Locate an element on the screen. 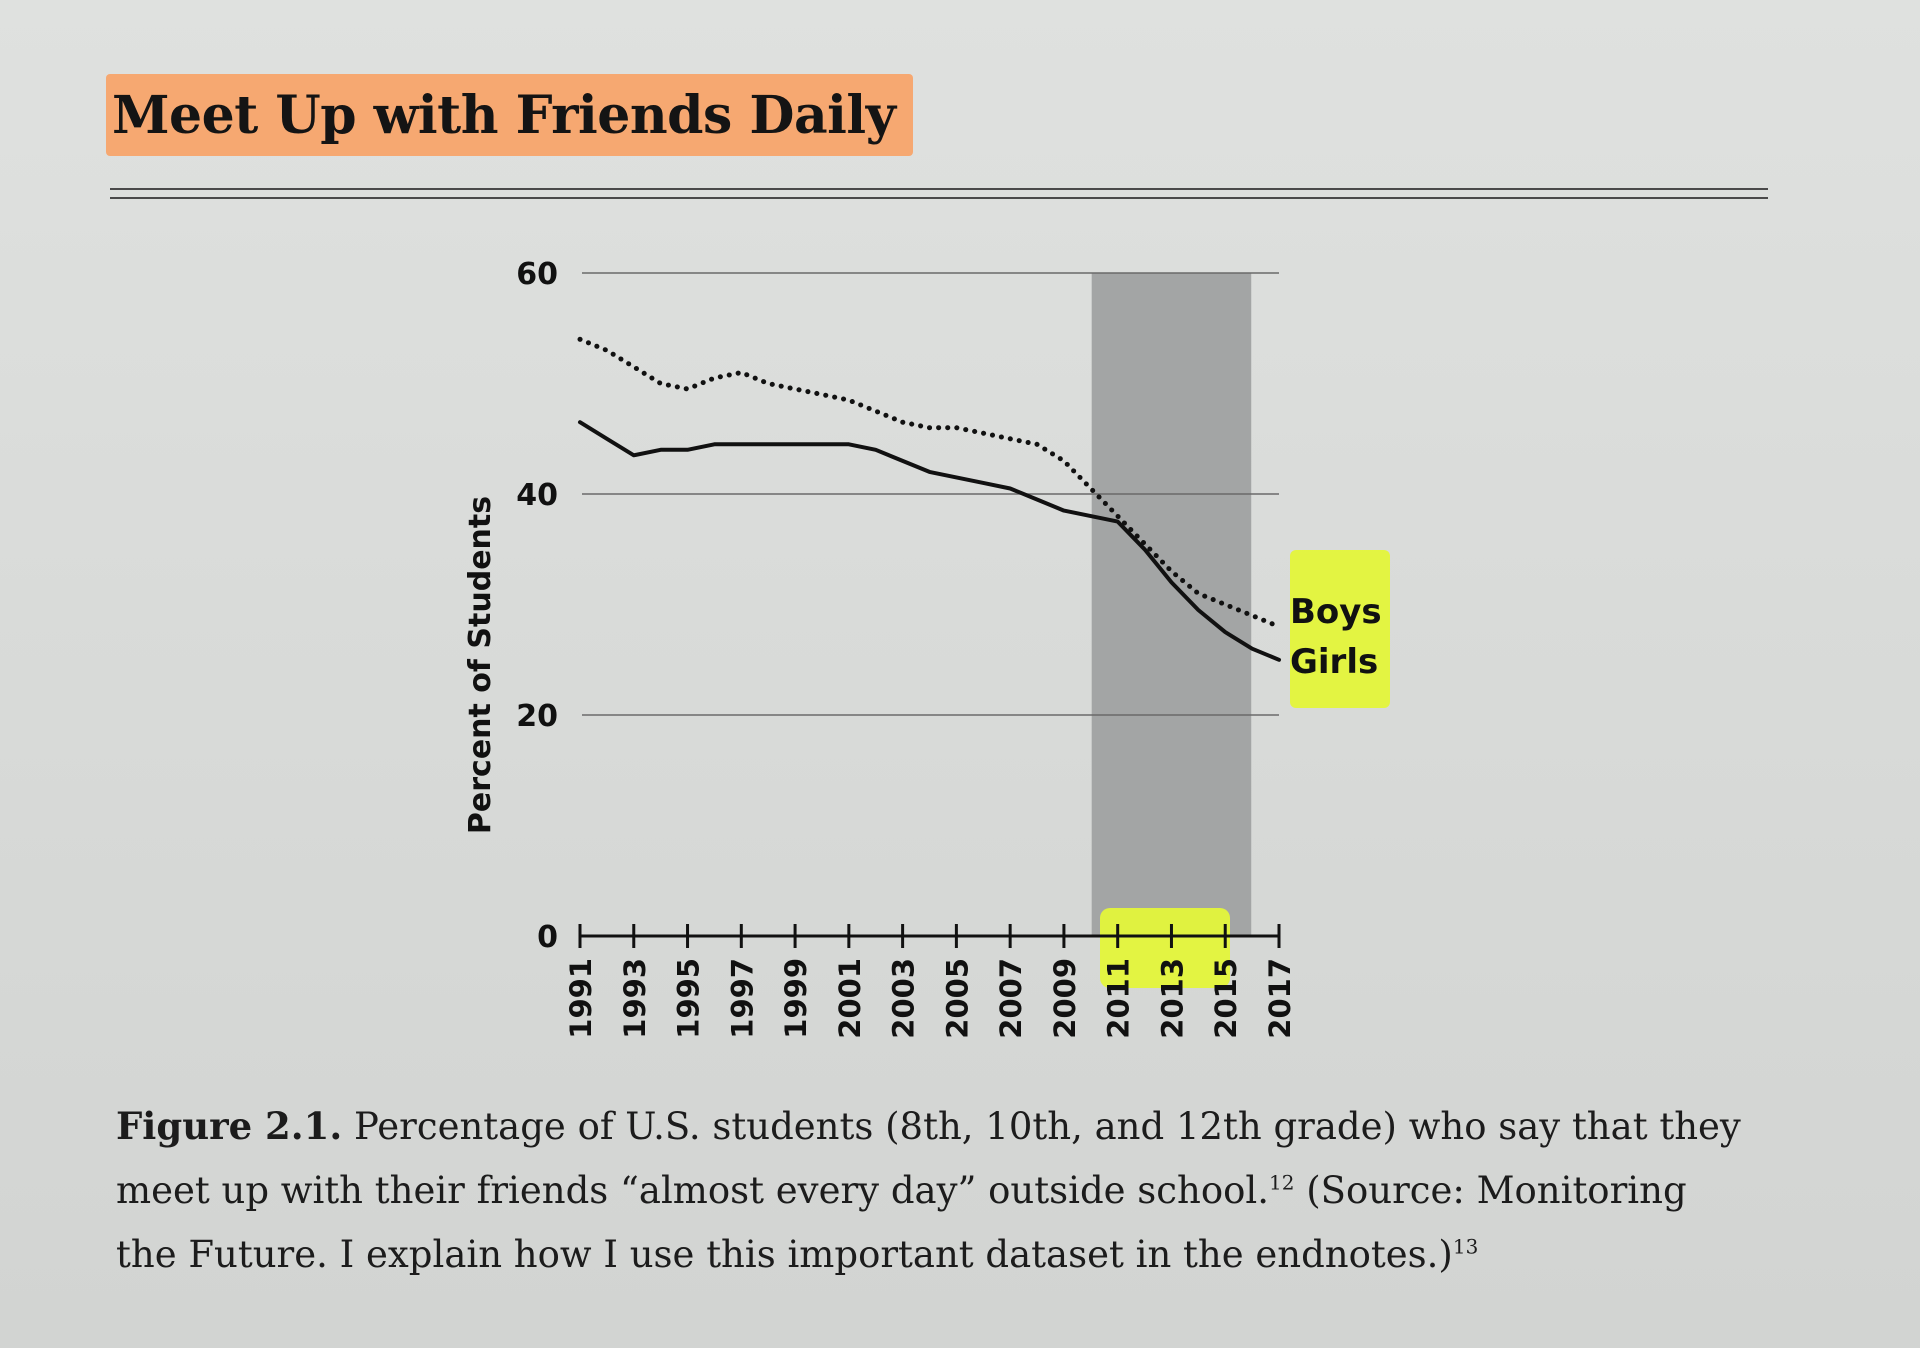  x-tick-label-1993: 1993 is located at coordinates (635, 998).